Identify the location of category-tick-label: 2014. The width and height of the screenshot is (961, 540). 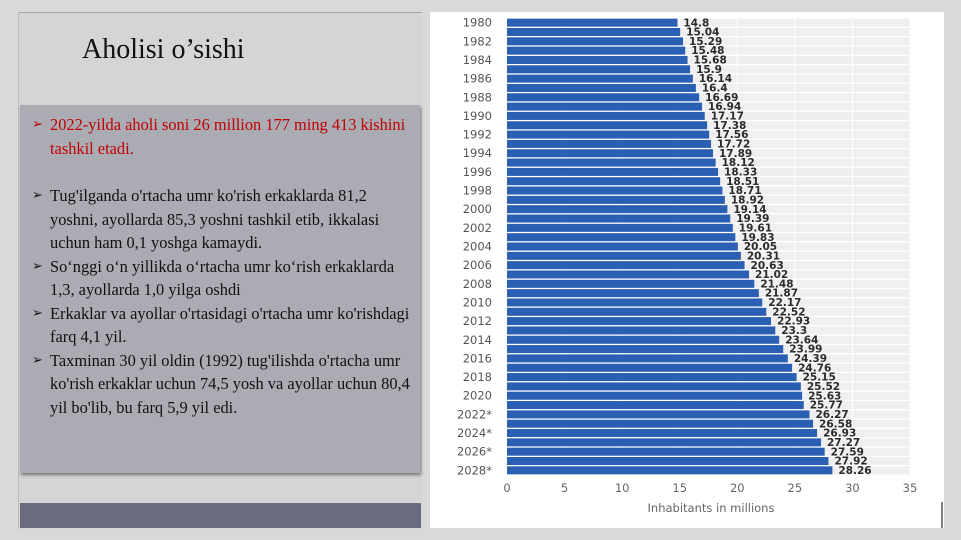
(477, 340).